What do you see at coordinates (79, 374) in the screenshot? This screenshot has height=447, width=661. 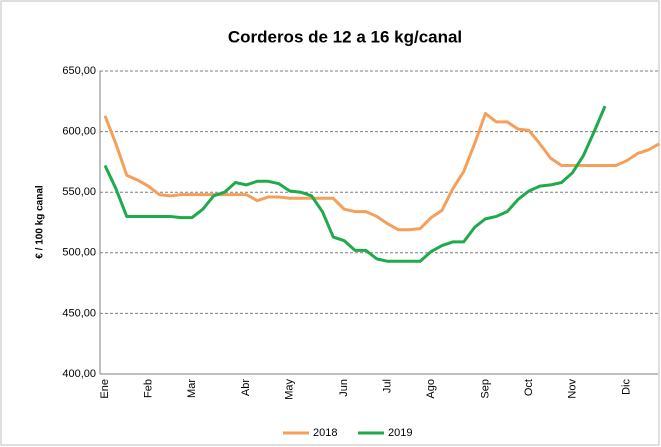 I see `y-tick-label: 400,00` at bounding box center [79, 374].